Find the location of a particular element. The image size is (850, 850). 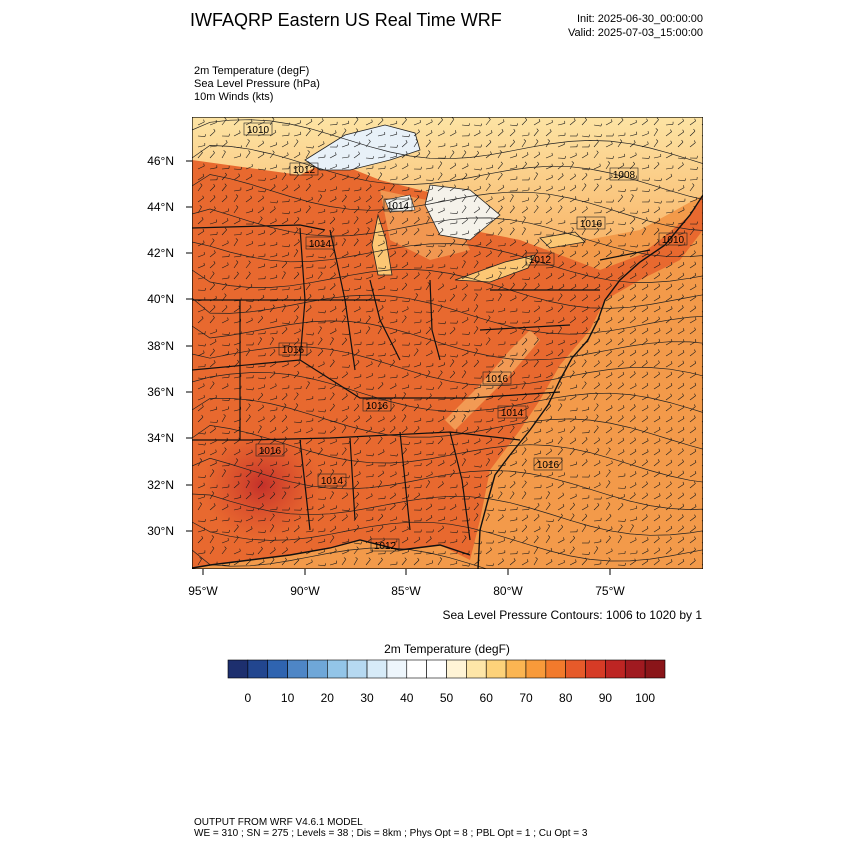

pressure-label: 1012 is located at coordinates (385, 545).